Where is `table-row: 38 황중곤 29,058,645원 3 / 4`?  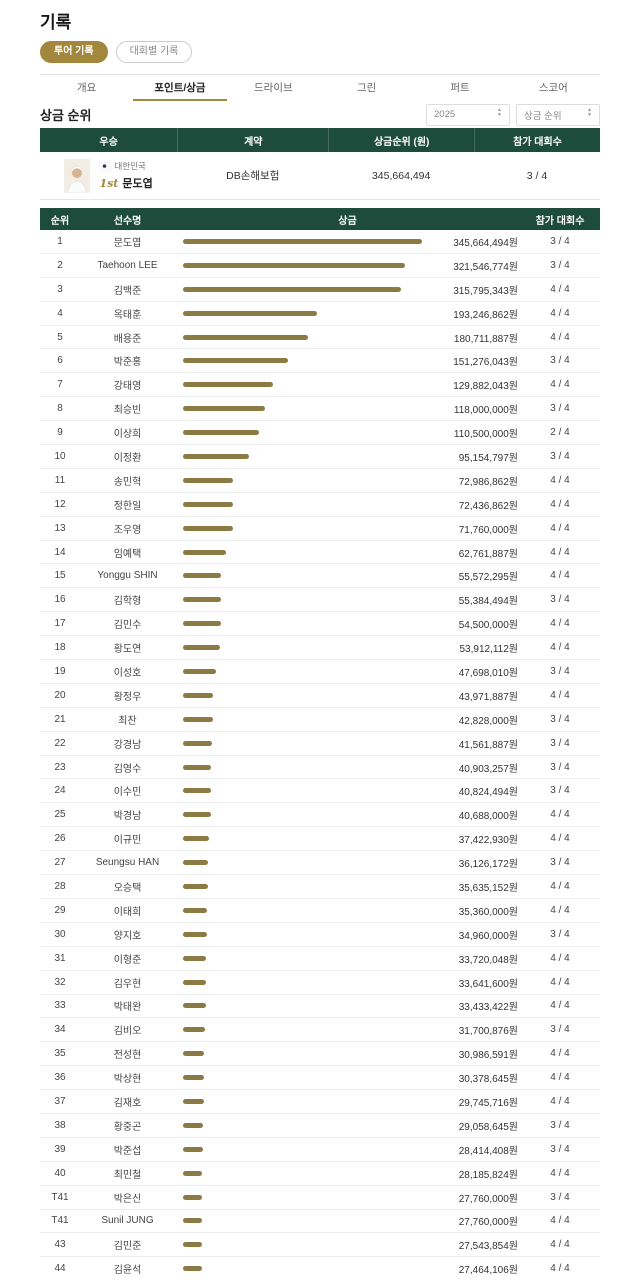 table-row: 38 황중곤 29,058,645원 3 / 4 is located at coordinates (320, 1126).